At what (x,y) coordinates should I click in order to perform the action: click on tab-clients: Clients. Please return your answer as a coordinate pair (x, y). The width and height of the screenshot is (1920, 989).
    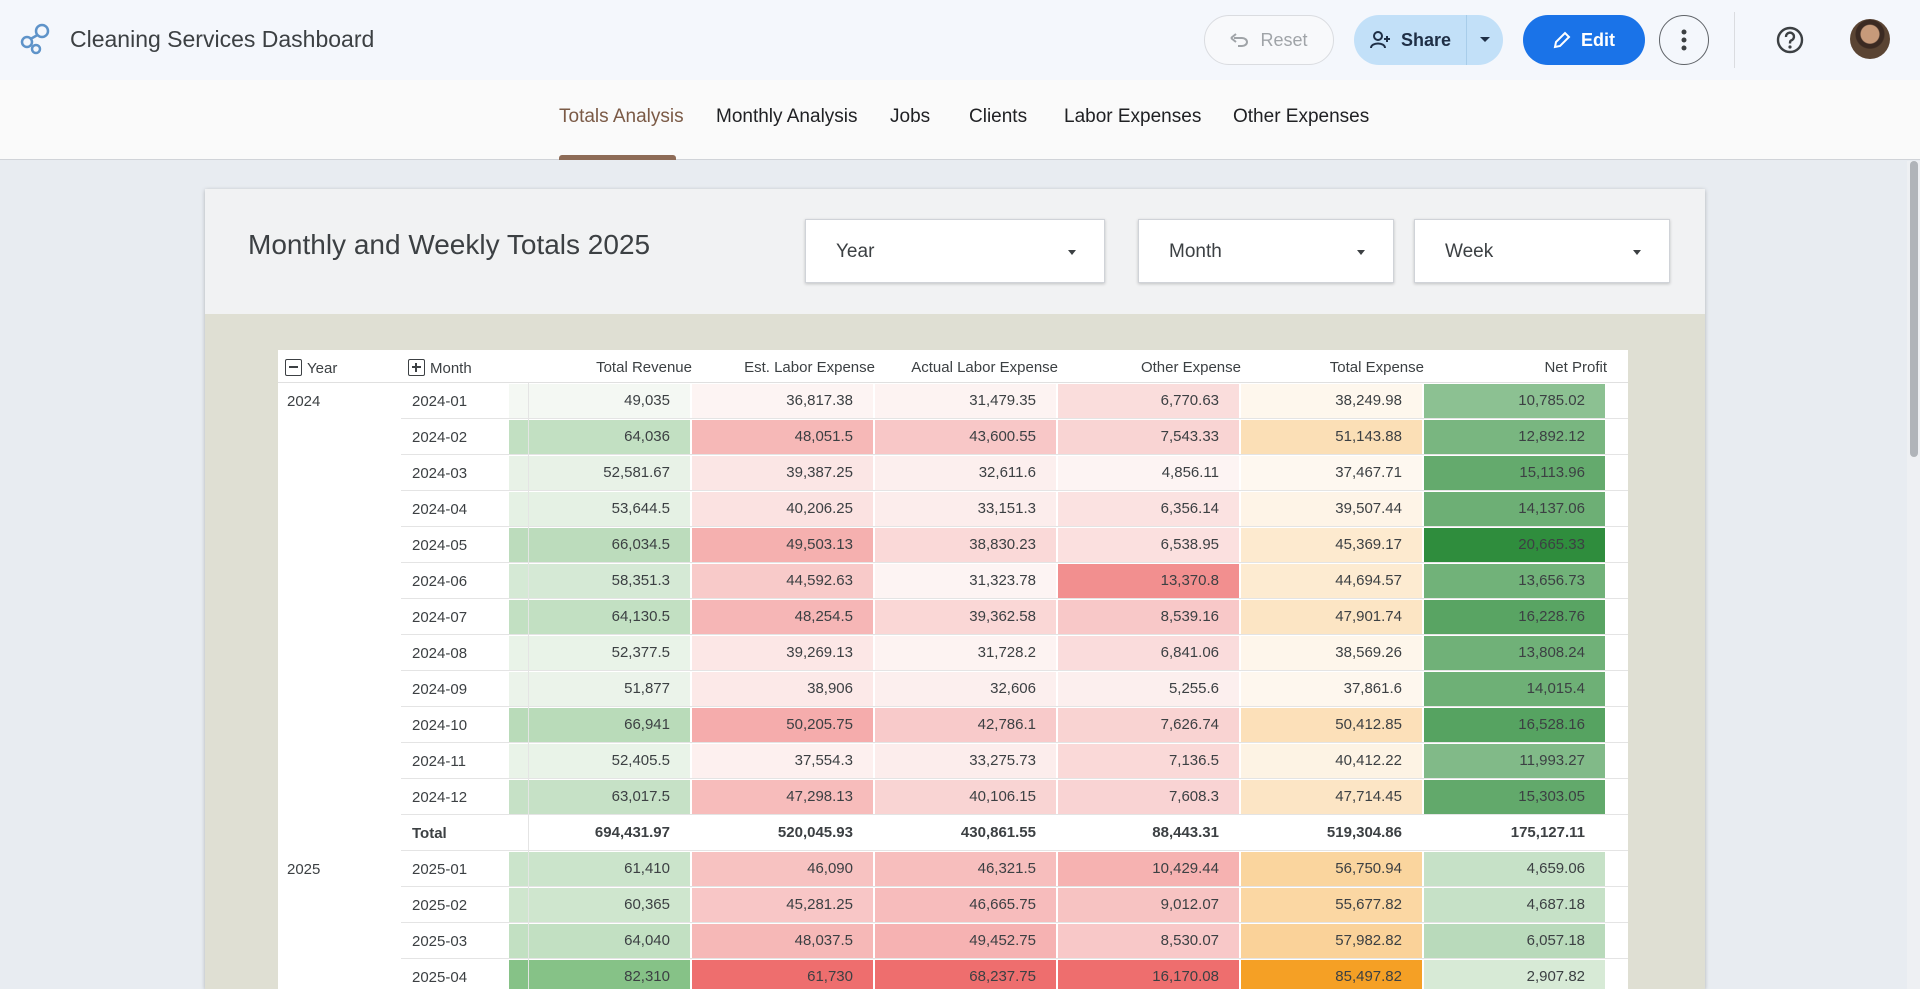
    Looking at the image, I should click on (998, 116).